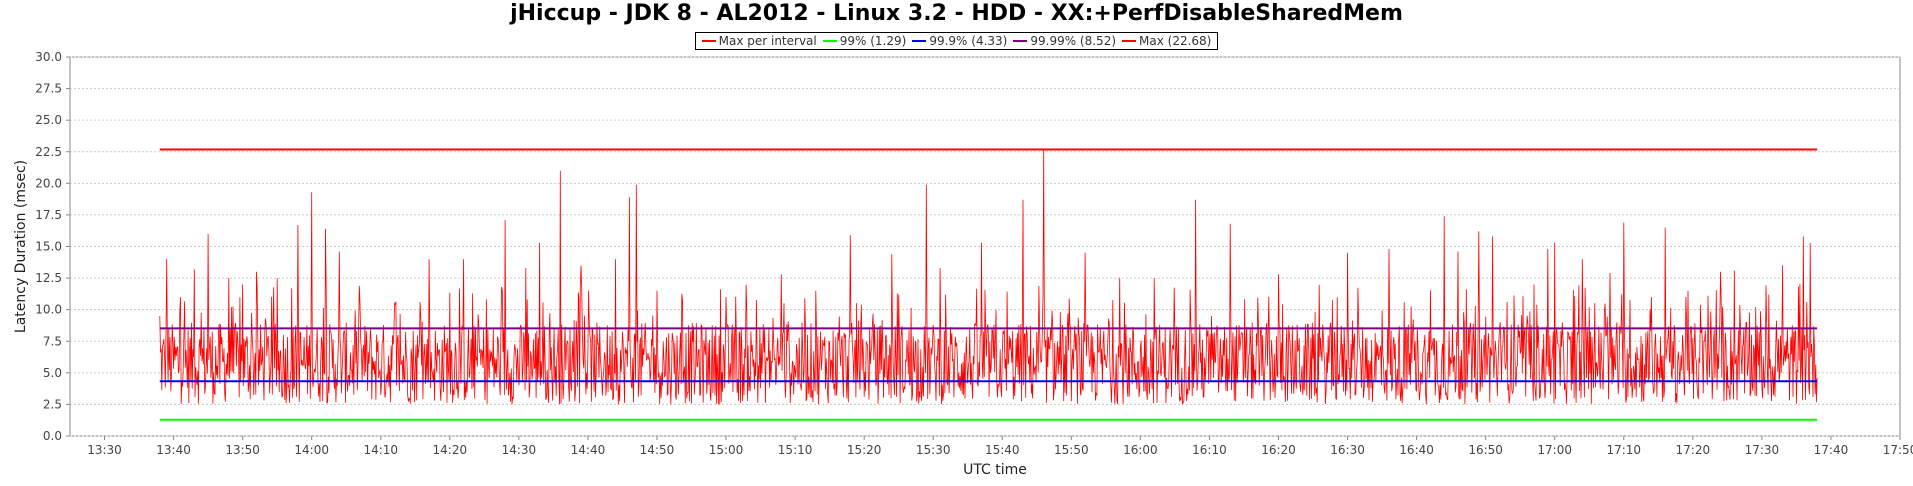 The width and height of the screenshot is (1913, 486). I want to click on x-axis-label: UTC time, so click(995, 470).